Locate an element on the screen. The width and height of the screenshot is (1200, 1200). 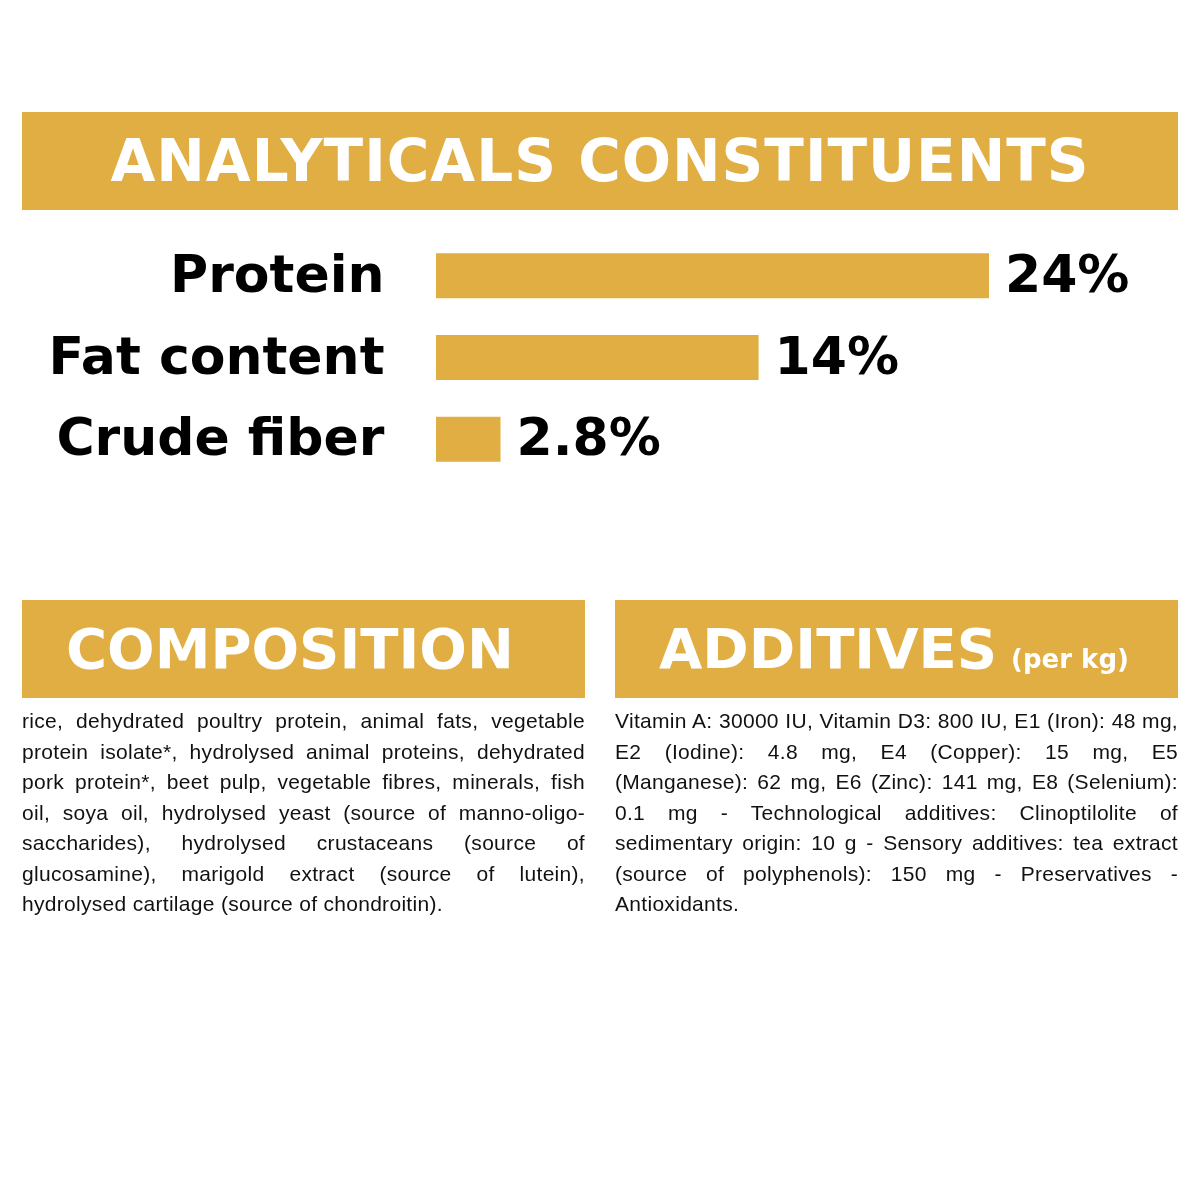
data-label: 14% is located at coordinates (837, 355).